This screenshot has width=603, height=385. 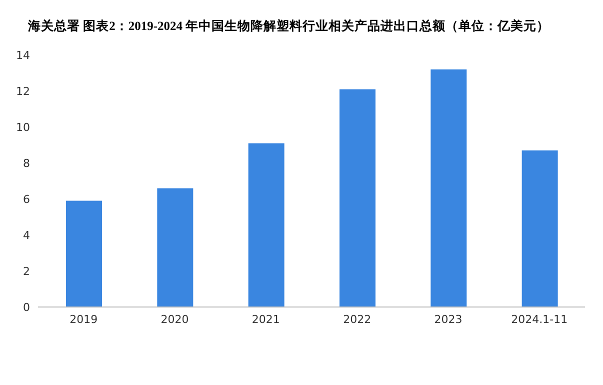 What do you see at coordinates (448, 319) in the screenshot?
I see `x-tick-label: 2023` at bounding box center [448, 319].